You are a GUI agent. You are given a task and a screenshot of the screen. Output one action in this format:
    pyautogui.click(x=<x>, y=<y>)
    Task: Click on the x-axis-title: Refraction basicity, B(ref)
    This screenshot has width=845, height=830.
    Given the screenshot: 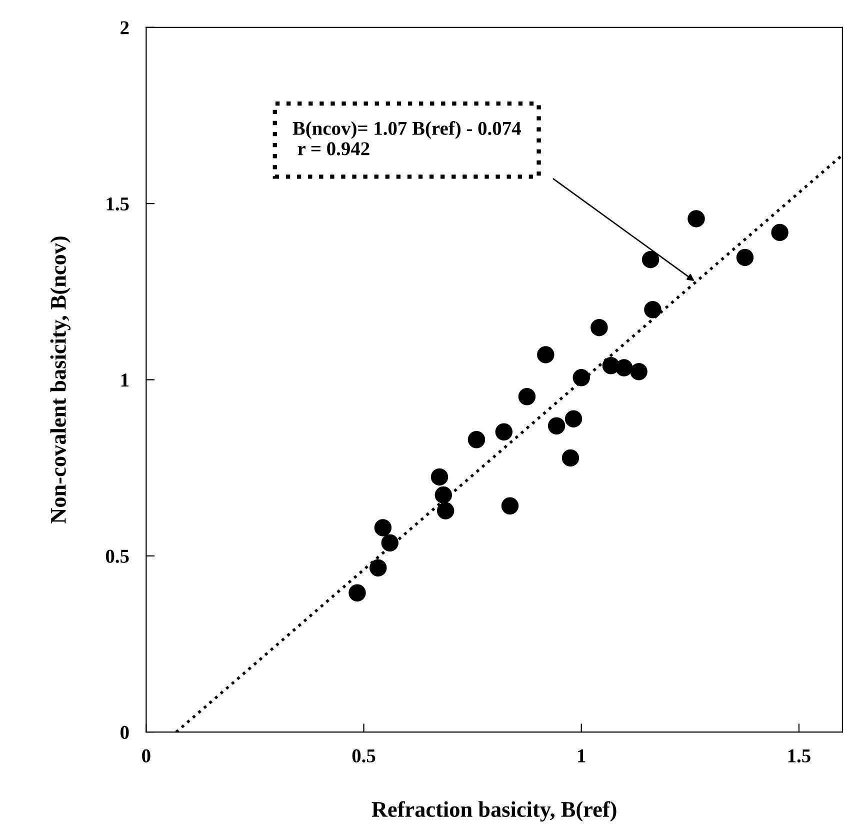 What is the action you would take?
    pyautogui.click(x=494, y=811)
    